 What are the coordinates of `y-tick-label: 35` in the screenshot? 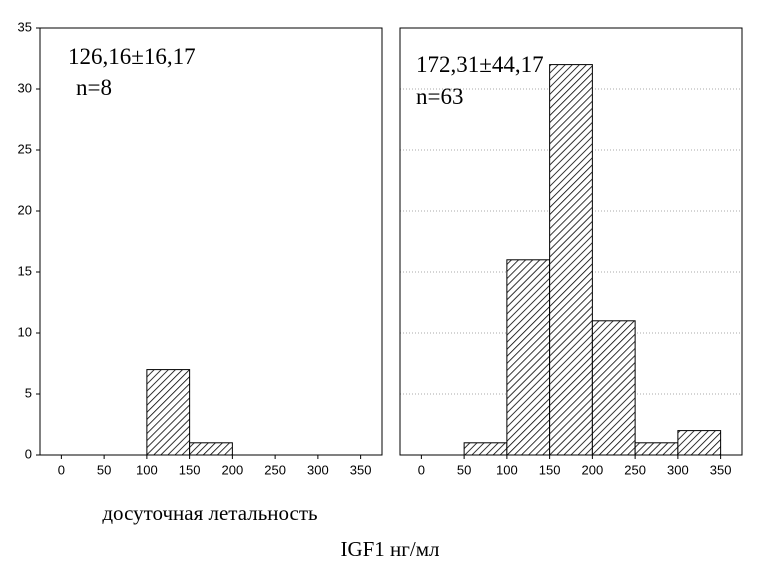 It's located at (25, 26).